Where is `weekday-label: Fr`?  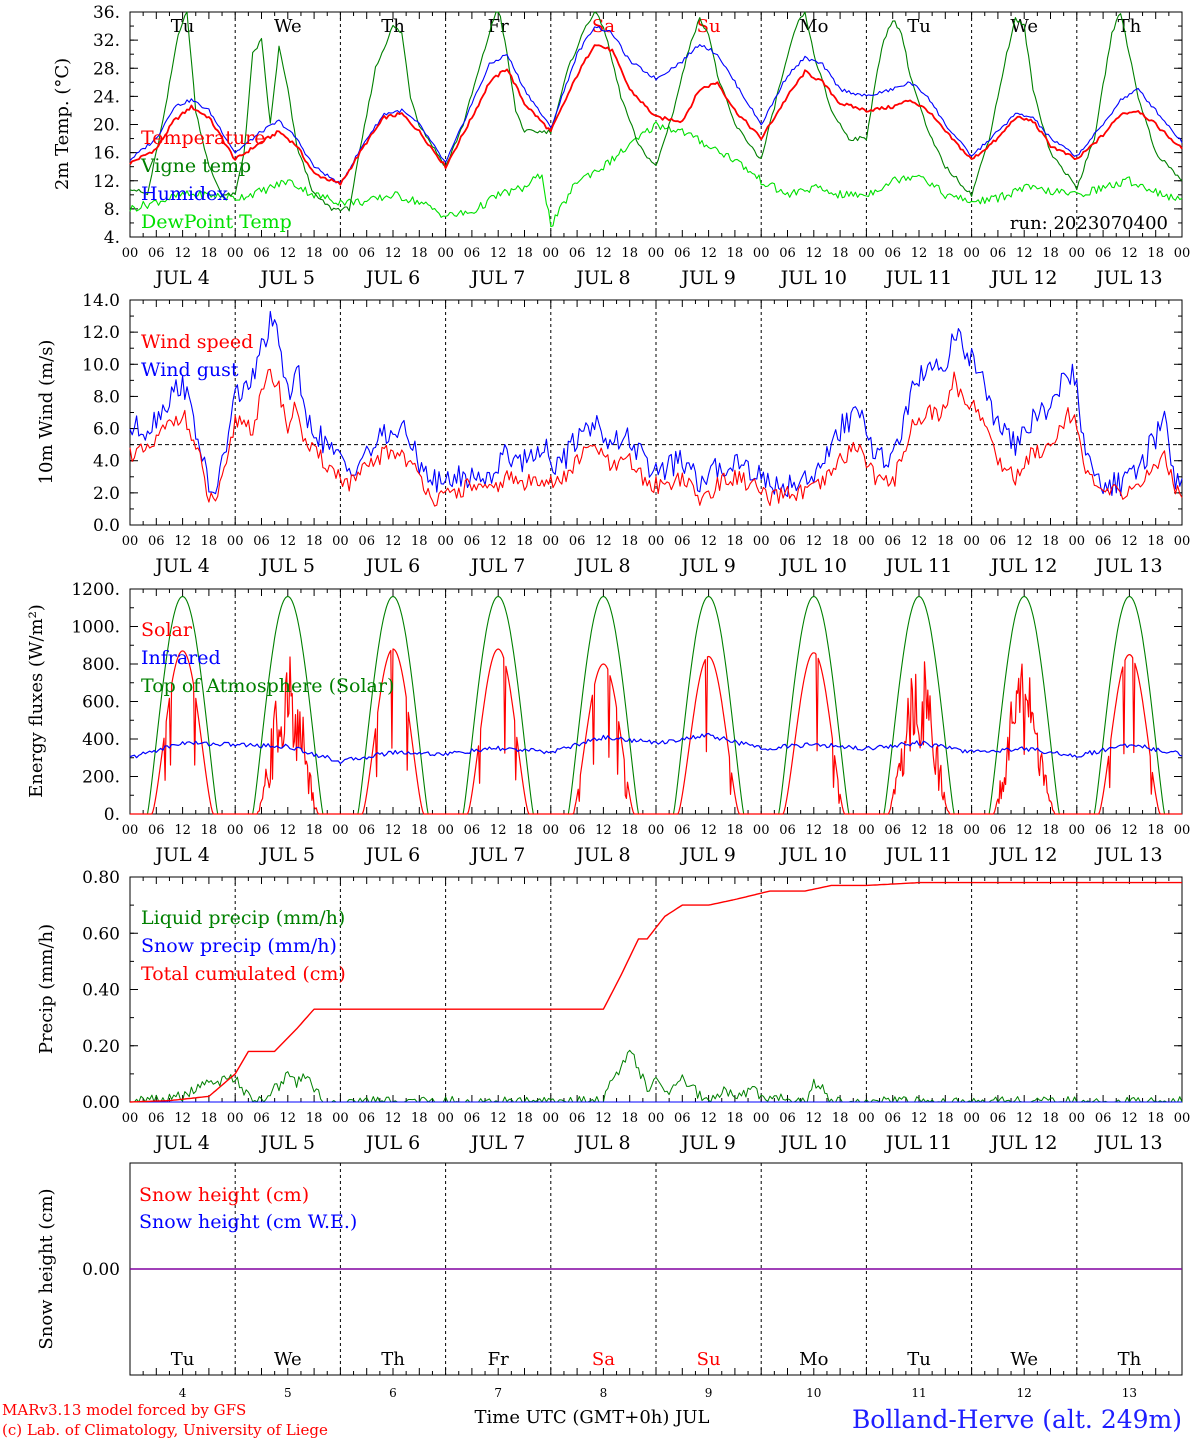 weekday-label: Fr is located at coordinates (498, 1359).